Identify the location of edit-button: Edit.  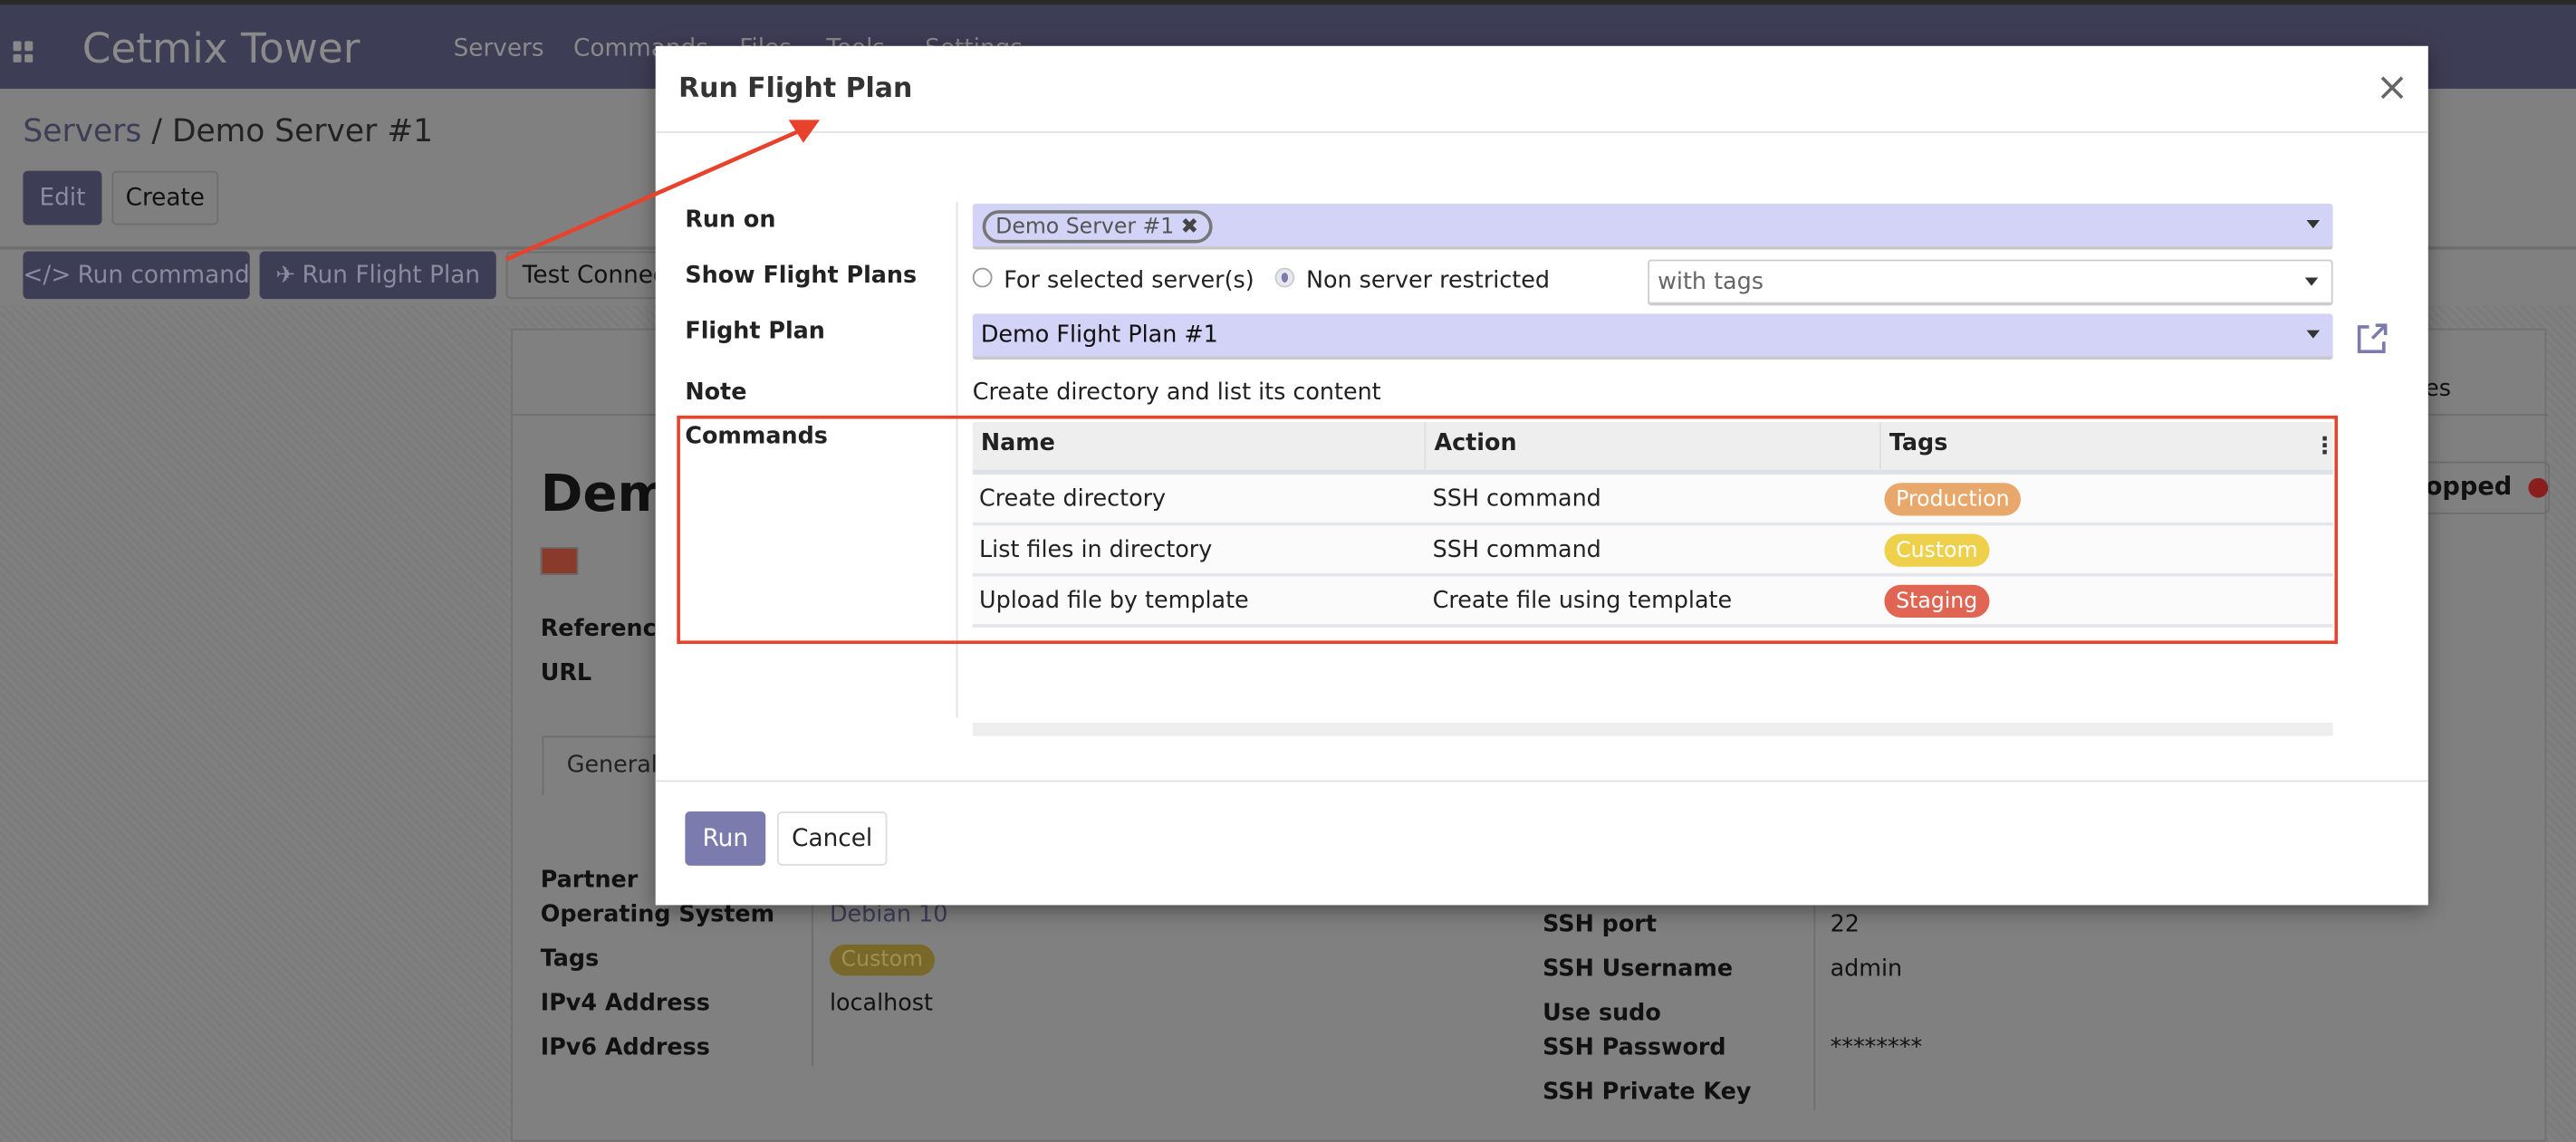
(62, 198).